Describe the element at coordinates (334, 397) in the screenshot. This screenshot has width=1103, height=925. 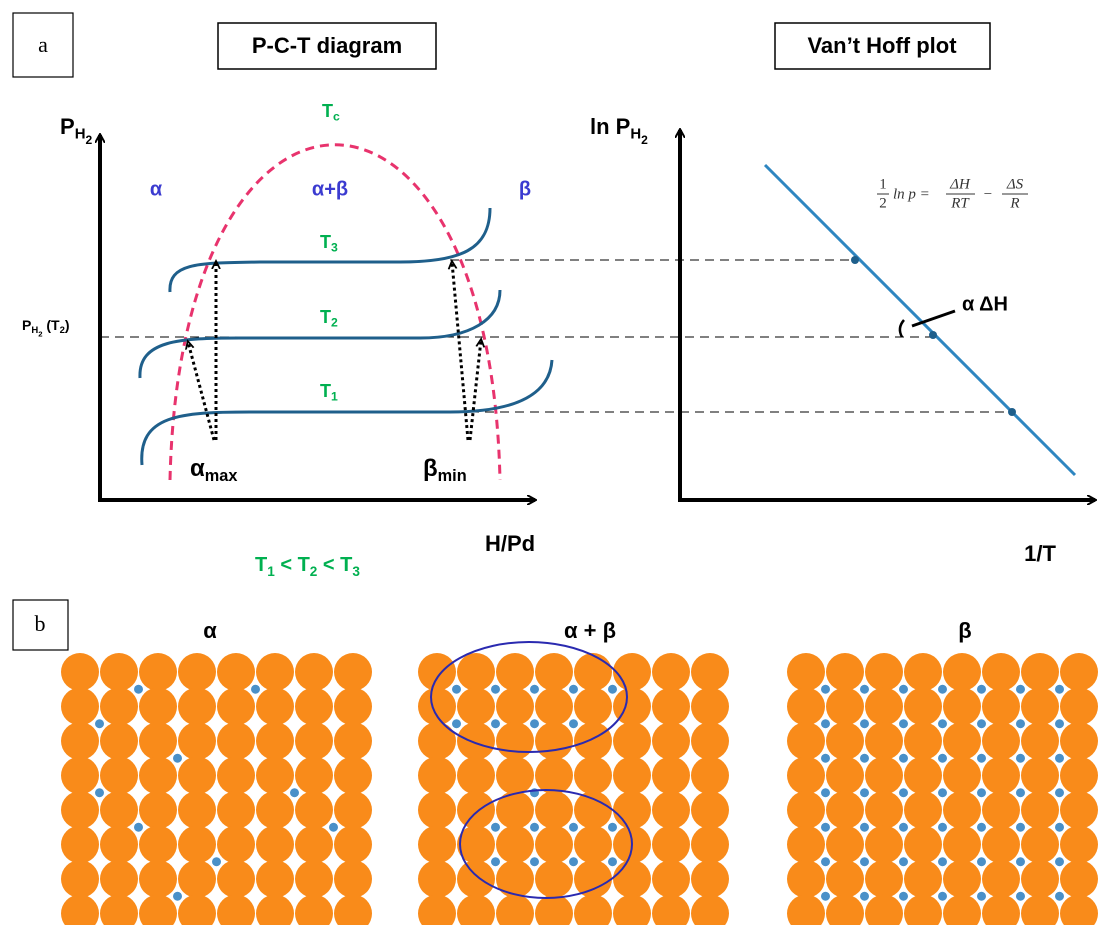
I see `text-part: 1` at that location.